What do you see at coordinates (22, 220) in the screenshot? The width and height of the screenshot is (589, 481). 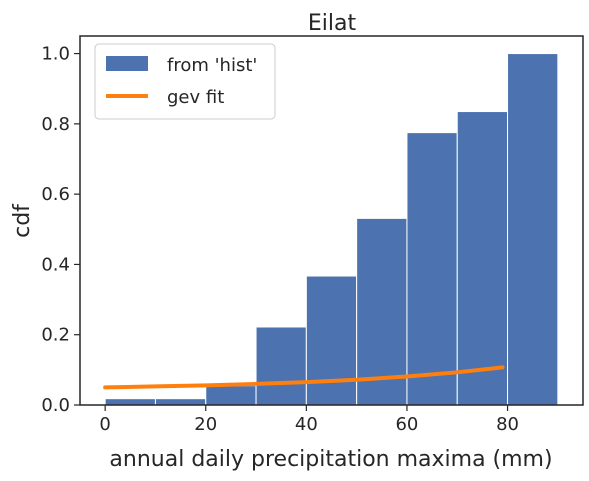 I see `y-axis-label: cdf` at bounding box center [22, 220].